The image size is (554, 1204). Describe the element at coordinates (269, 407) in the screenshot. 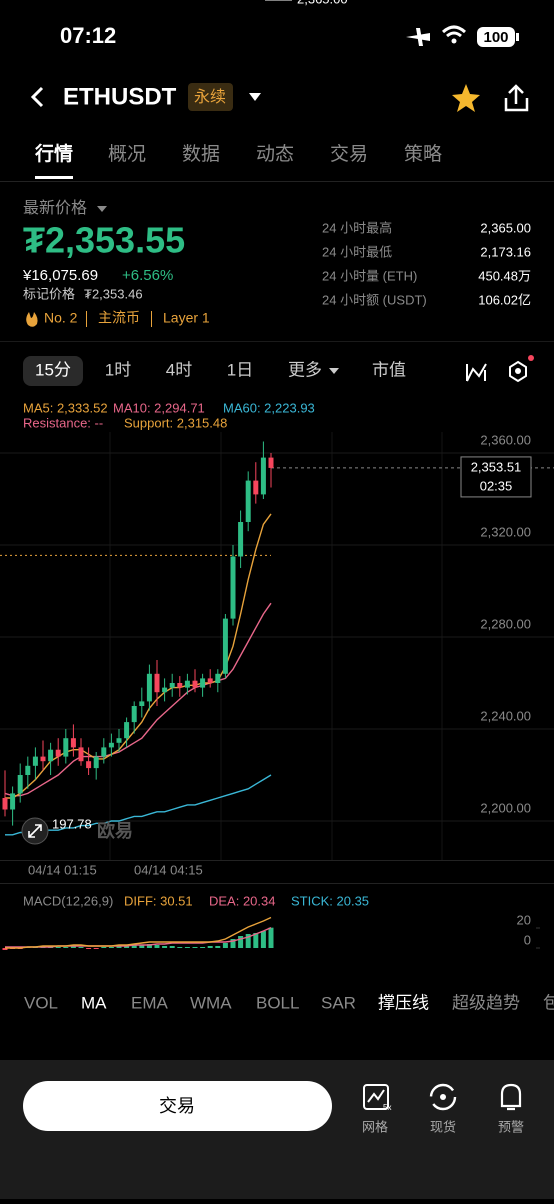

I see `ma60-legend: MA60: 2,223.93` at that location.